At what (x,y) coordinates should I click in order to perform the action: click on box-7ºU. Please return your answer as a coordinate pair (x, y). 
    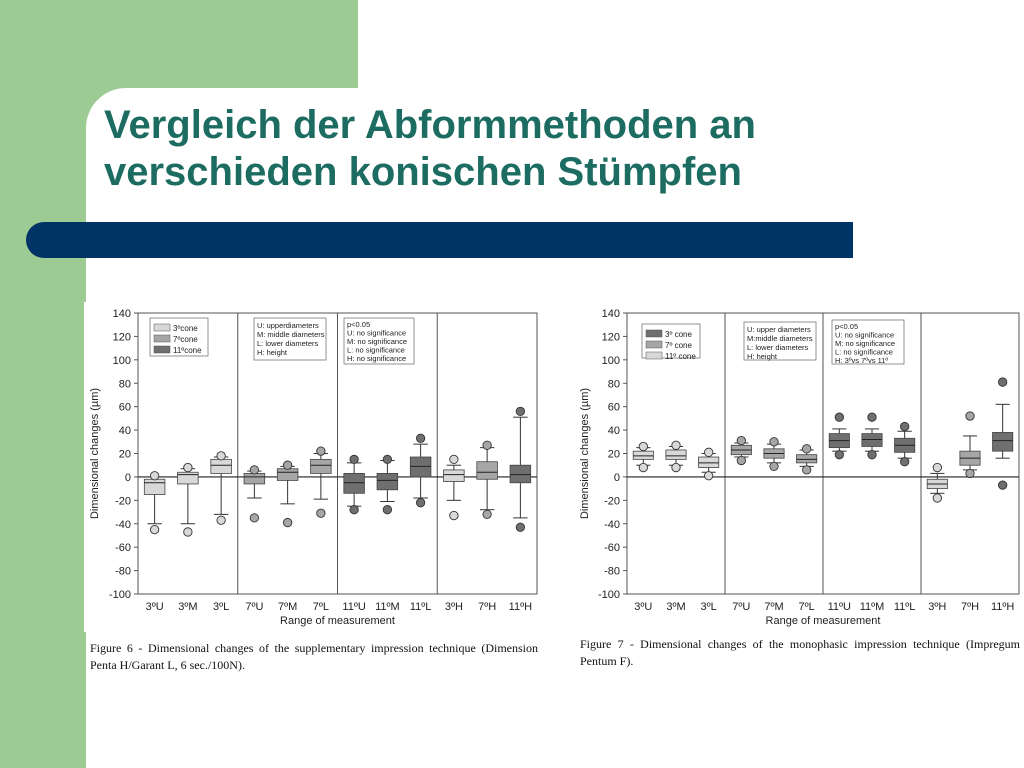
    Looking at the image, I should click on (254, 479).